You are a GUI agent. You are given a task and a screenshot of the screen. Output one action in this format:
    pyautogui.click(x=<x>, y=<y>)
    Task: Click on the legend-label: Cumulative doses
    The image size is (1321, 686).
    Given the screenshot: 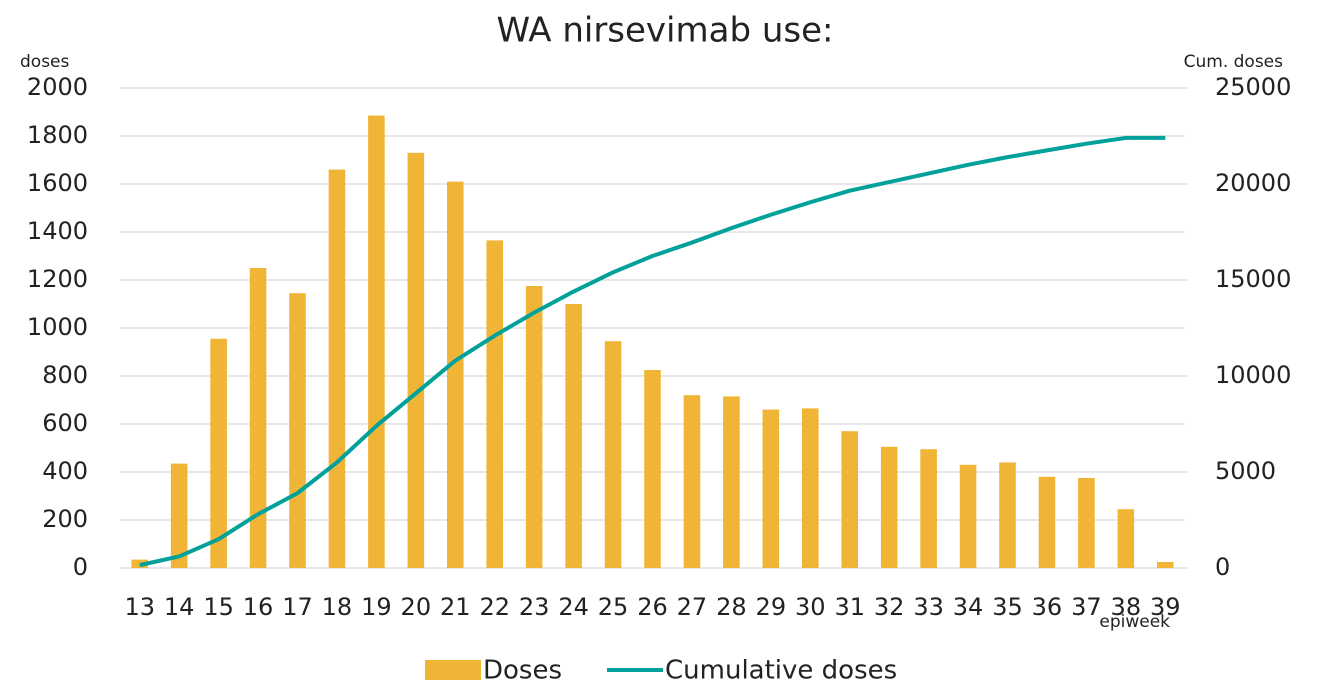 What is the action you would take?
    pyautogui.click(x=781, y=671)
    